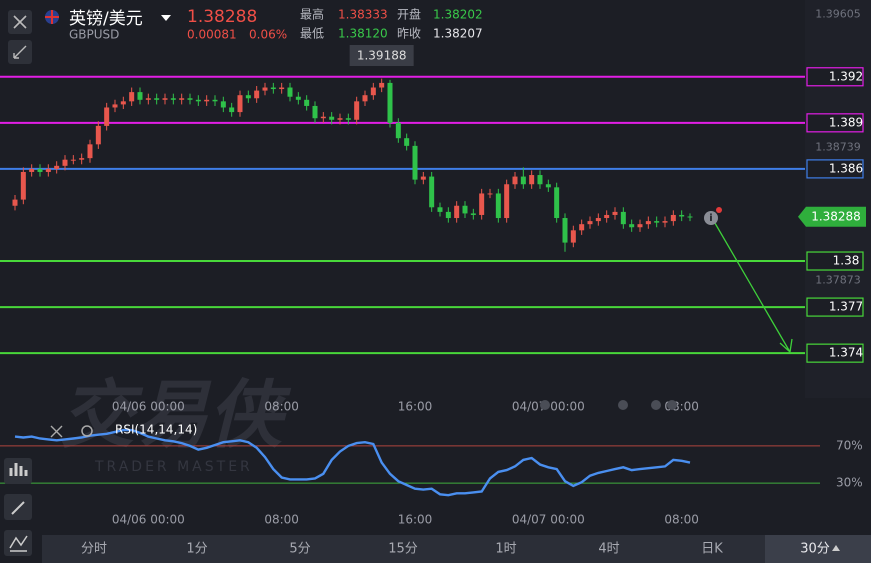  I want to click on tab: 日K, so click(712, 549).